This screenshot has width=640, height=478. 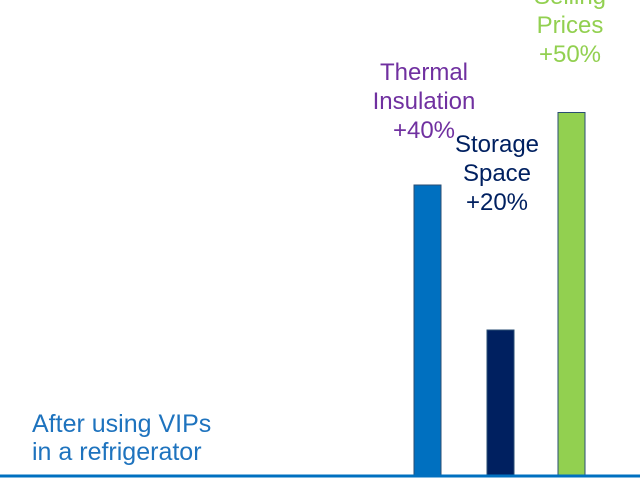 I want to click on label-line: Storage, so click(x=497, y=144).